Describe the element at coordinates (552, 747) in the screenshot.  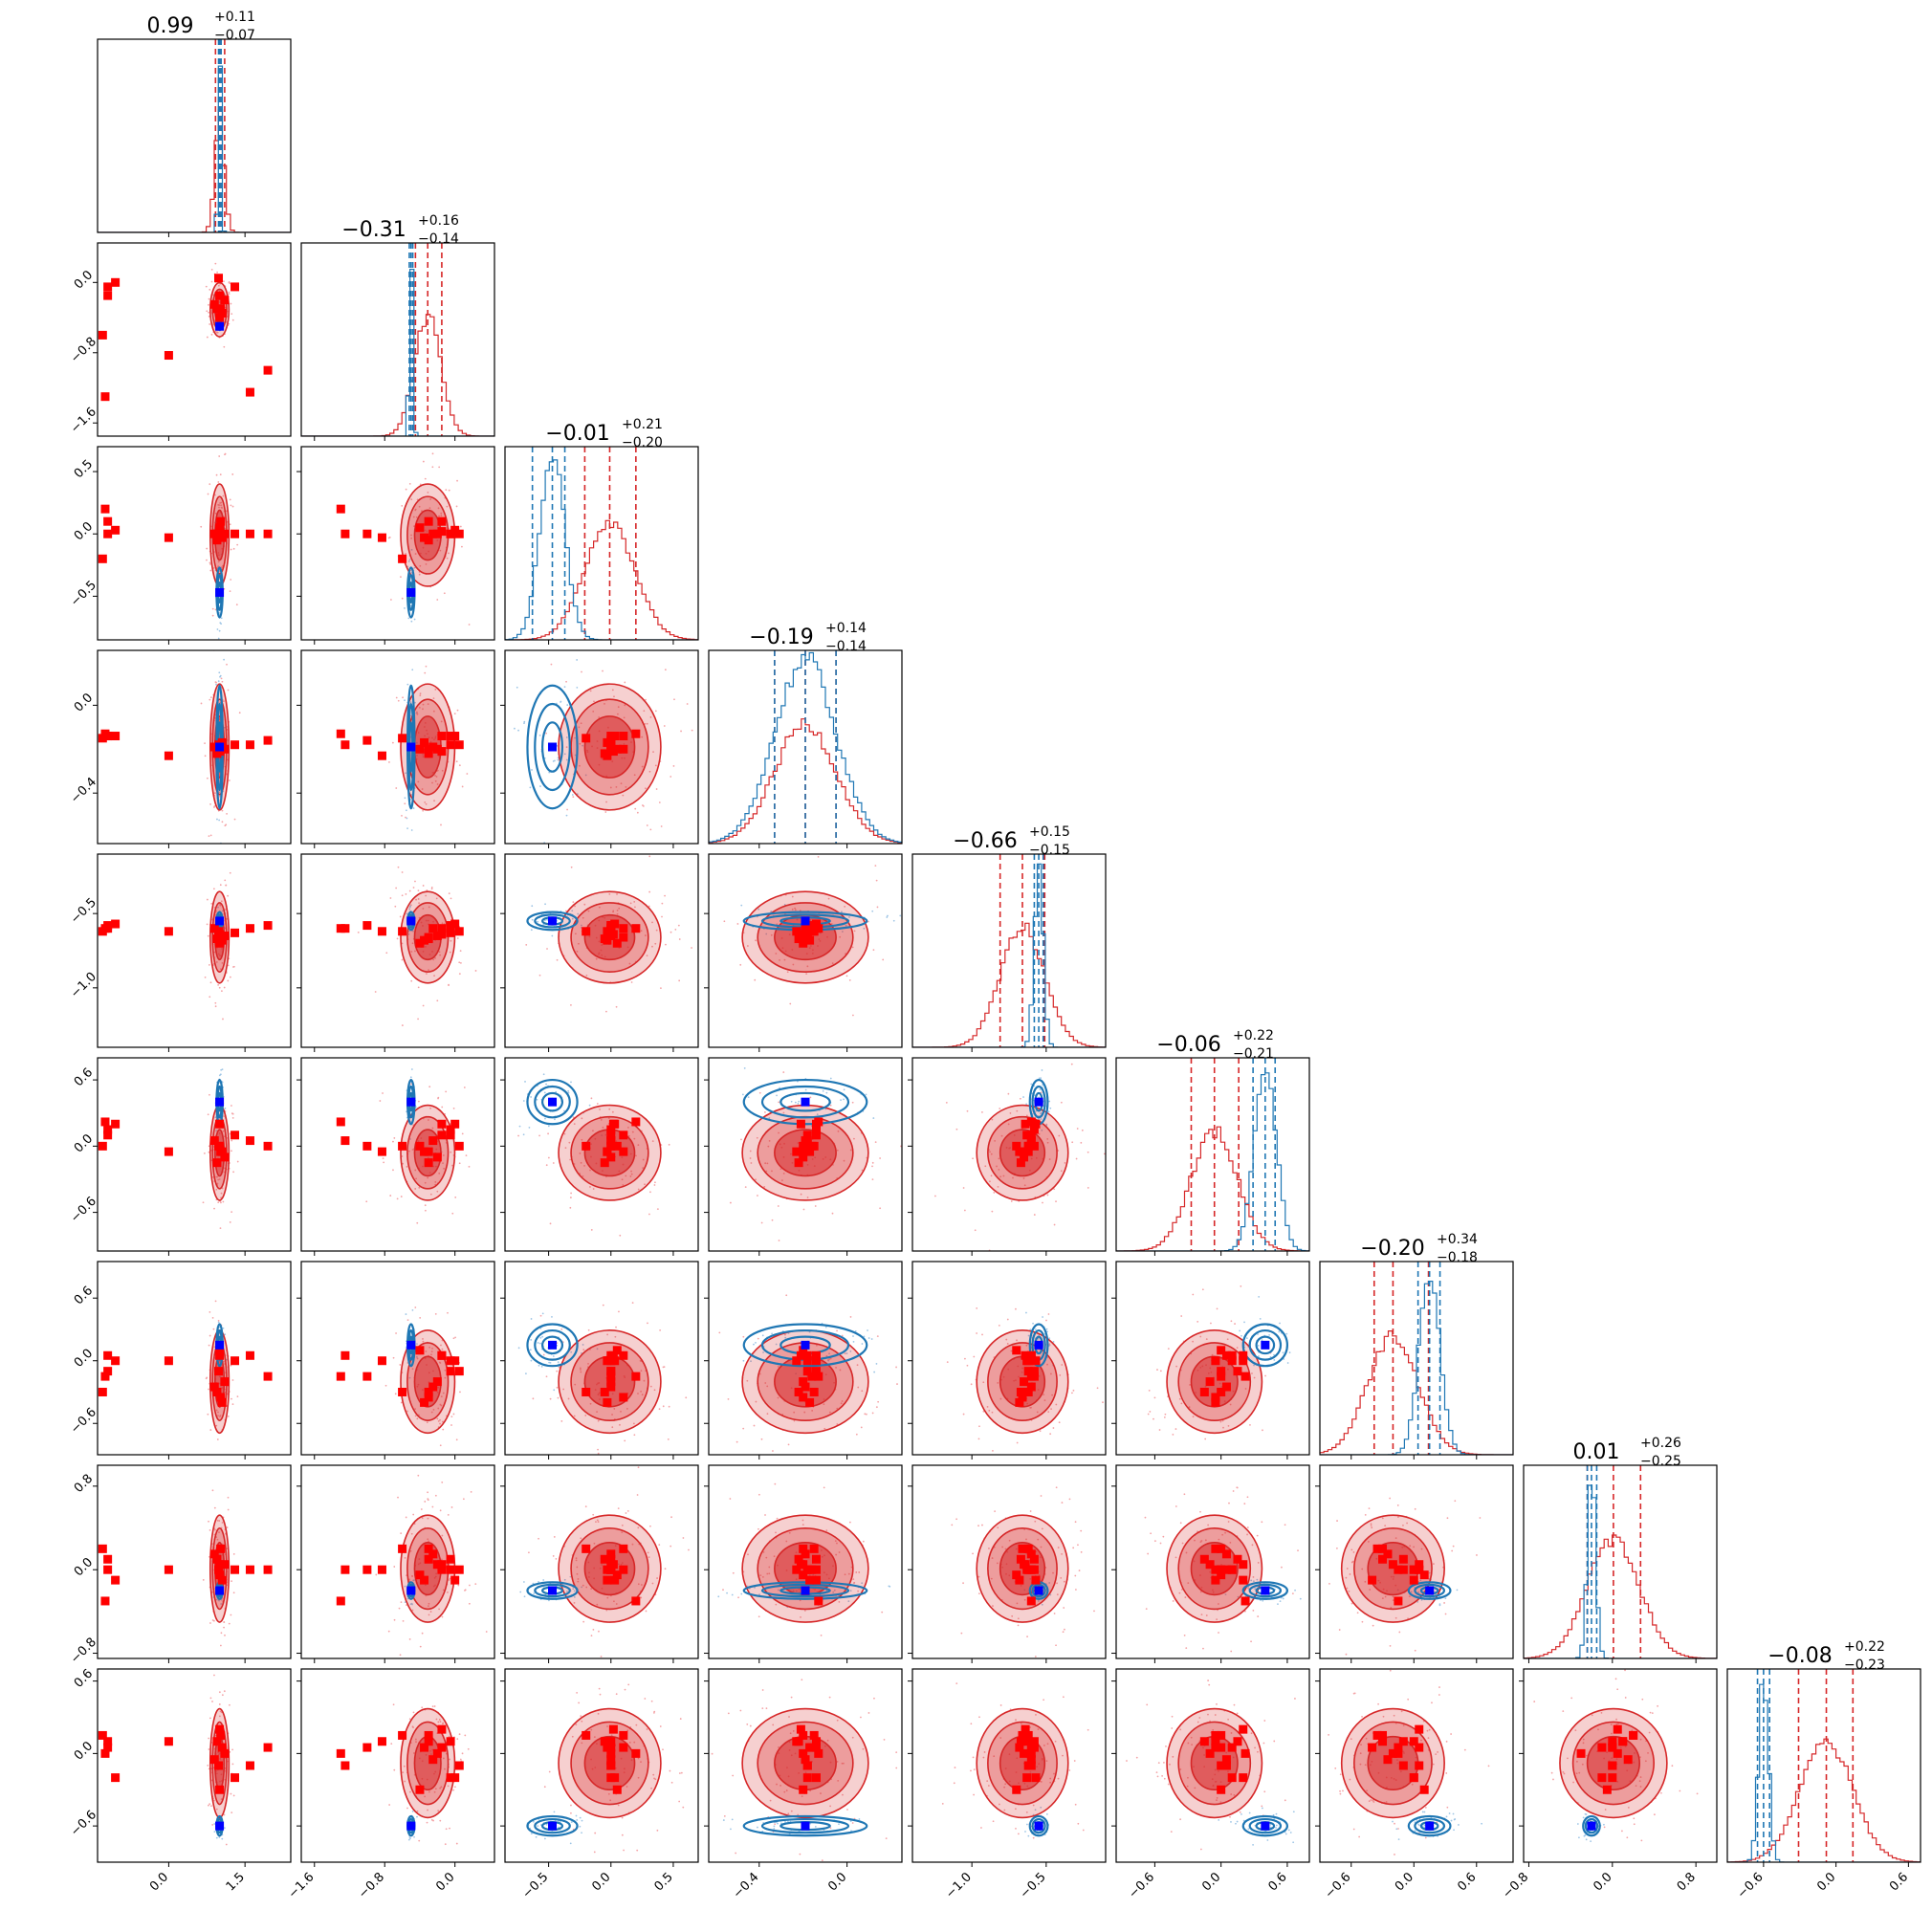
I see `posterior-b-contour-outer` at that location.